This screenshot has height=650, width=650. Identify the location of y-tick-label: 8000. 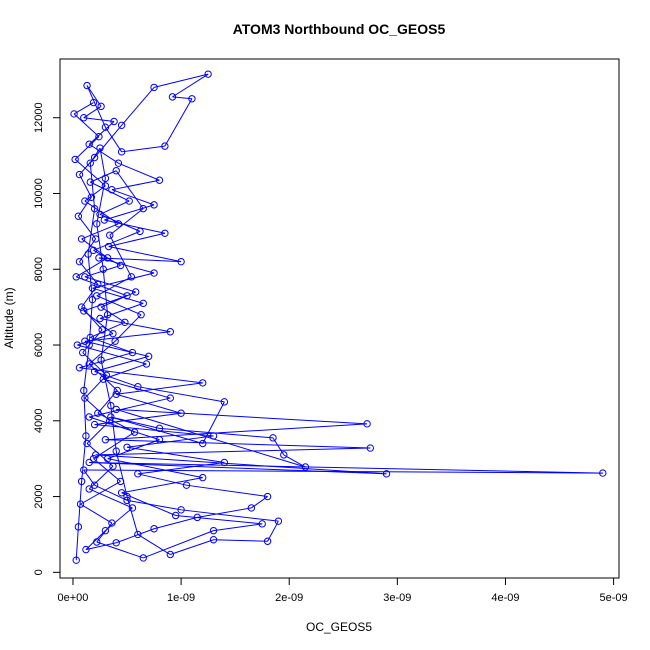
(39, 269).